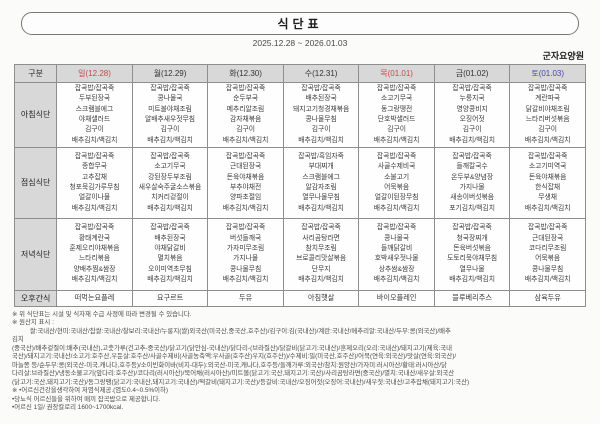  I want to click on menu-item: 얼갈이나물, so click(94, 198).